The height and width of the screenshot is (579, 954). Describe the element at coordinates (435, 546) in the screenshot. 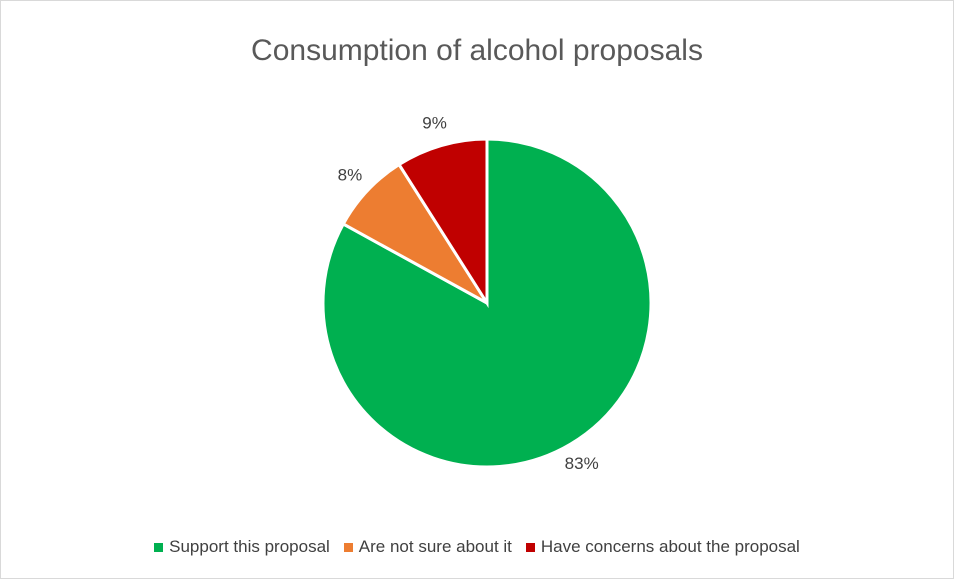

I see `legend-label-not-sure: Are not sure about it` at that location.